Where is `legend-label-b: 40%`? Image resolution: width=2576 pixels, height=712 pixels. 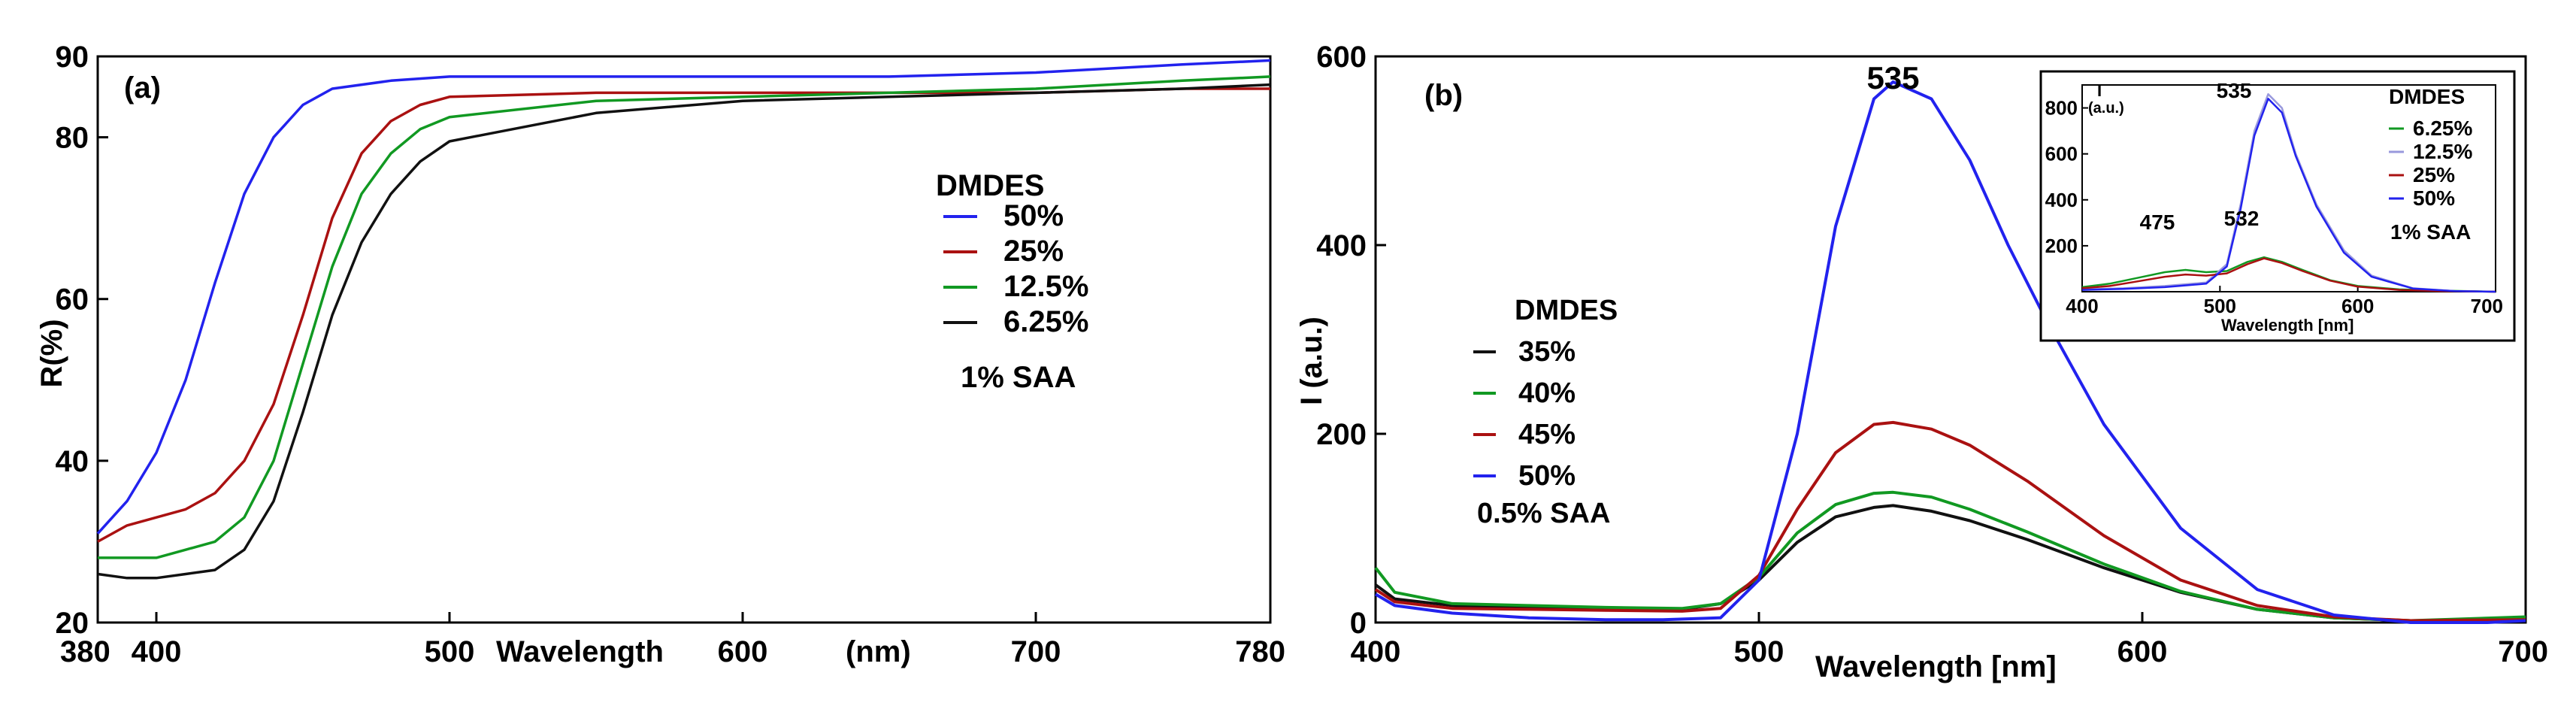
legend-label-b: 40% is located at coordinates (1547, 393).